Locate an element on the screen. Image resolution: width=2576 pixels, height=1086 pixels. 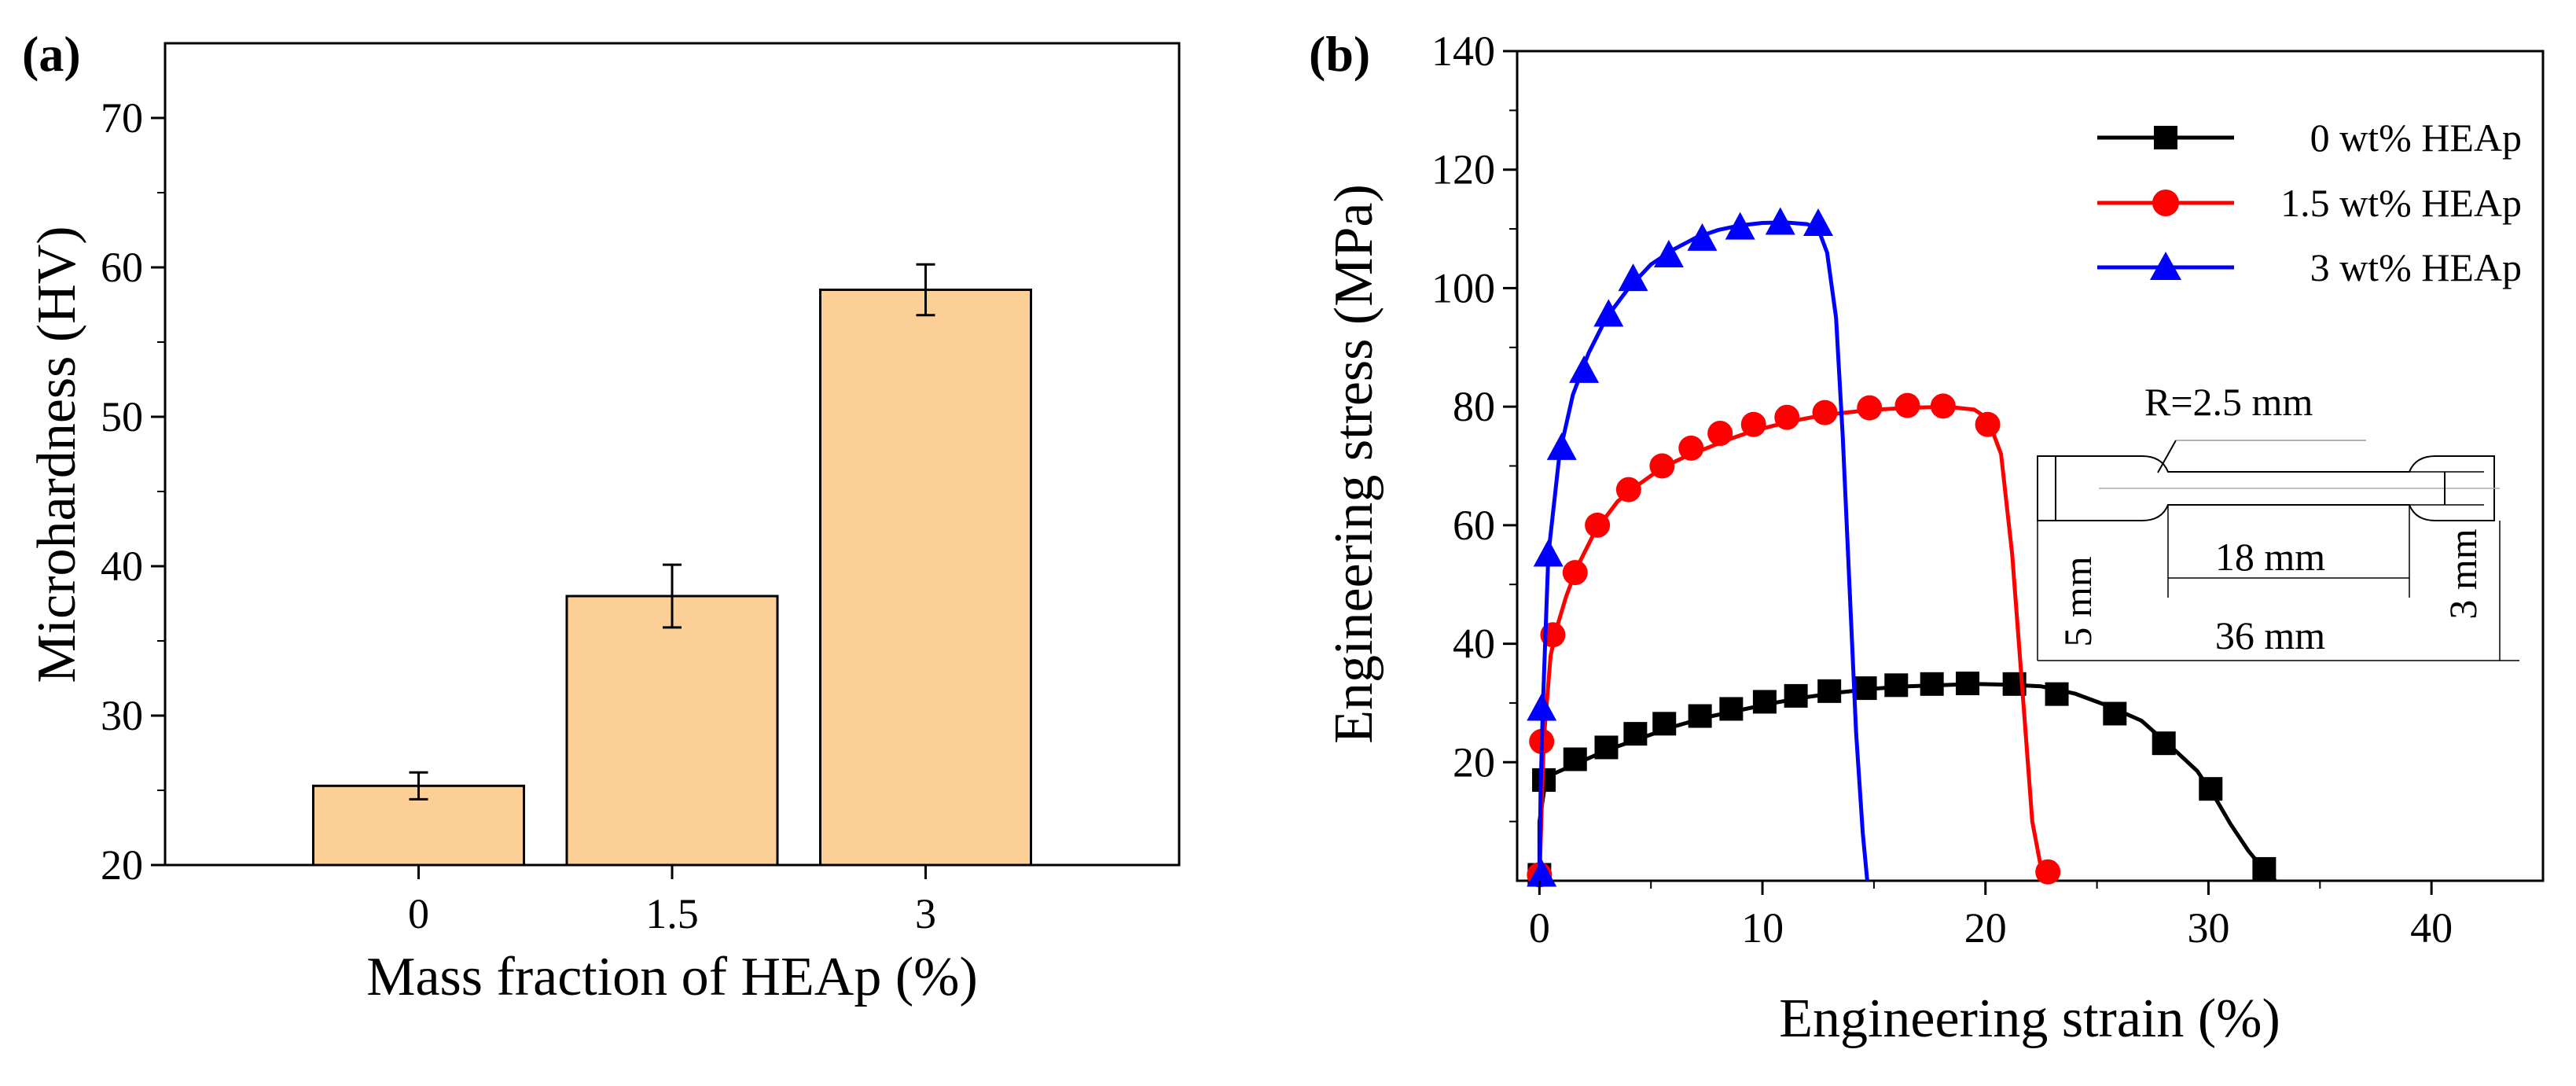
panel-a-y-axis: 20 30 40 50 60 70 is located at coordinates (133, 491).